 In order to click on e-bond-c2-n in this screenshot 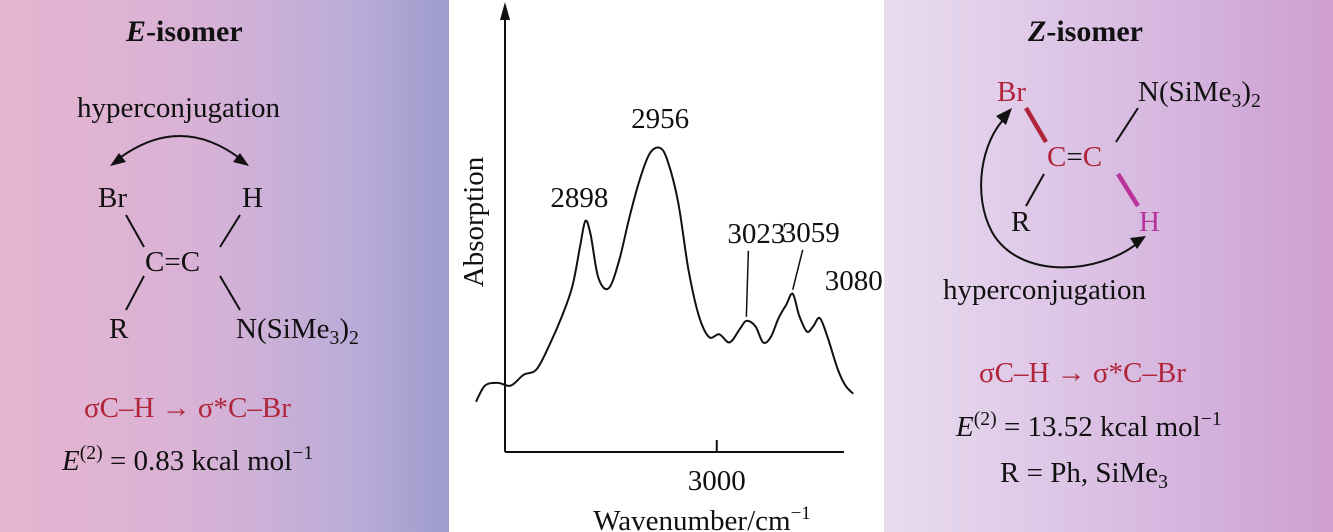, I will do `click(230, 293)`.